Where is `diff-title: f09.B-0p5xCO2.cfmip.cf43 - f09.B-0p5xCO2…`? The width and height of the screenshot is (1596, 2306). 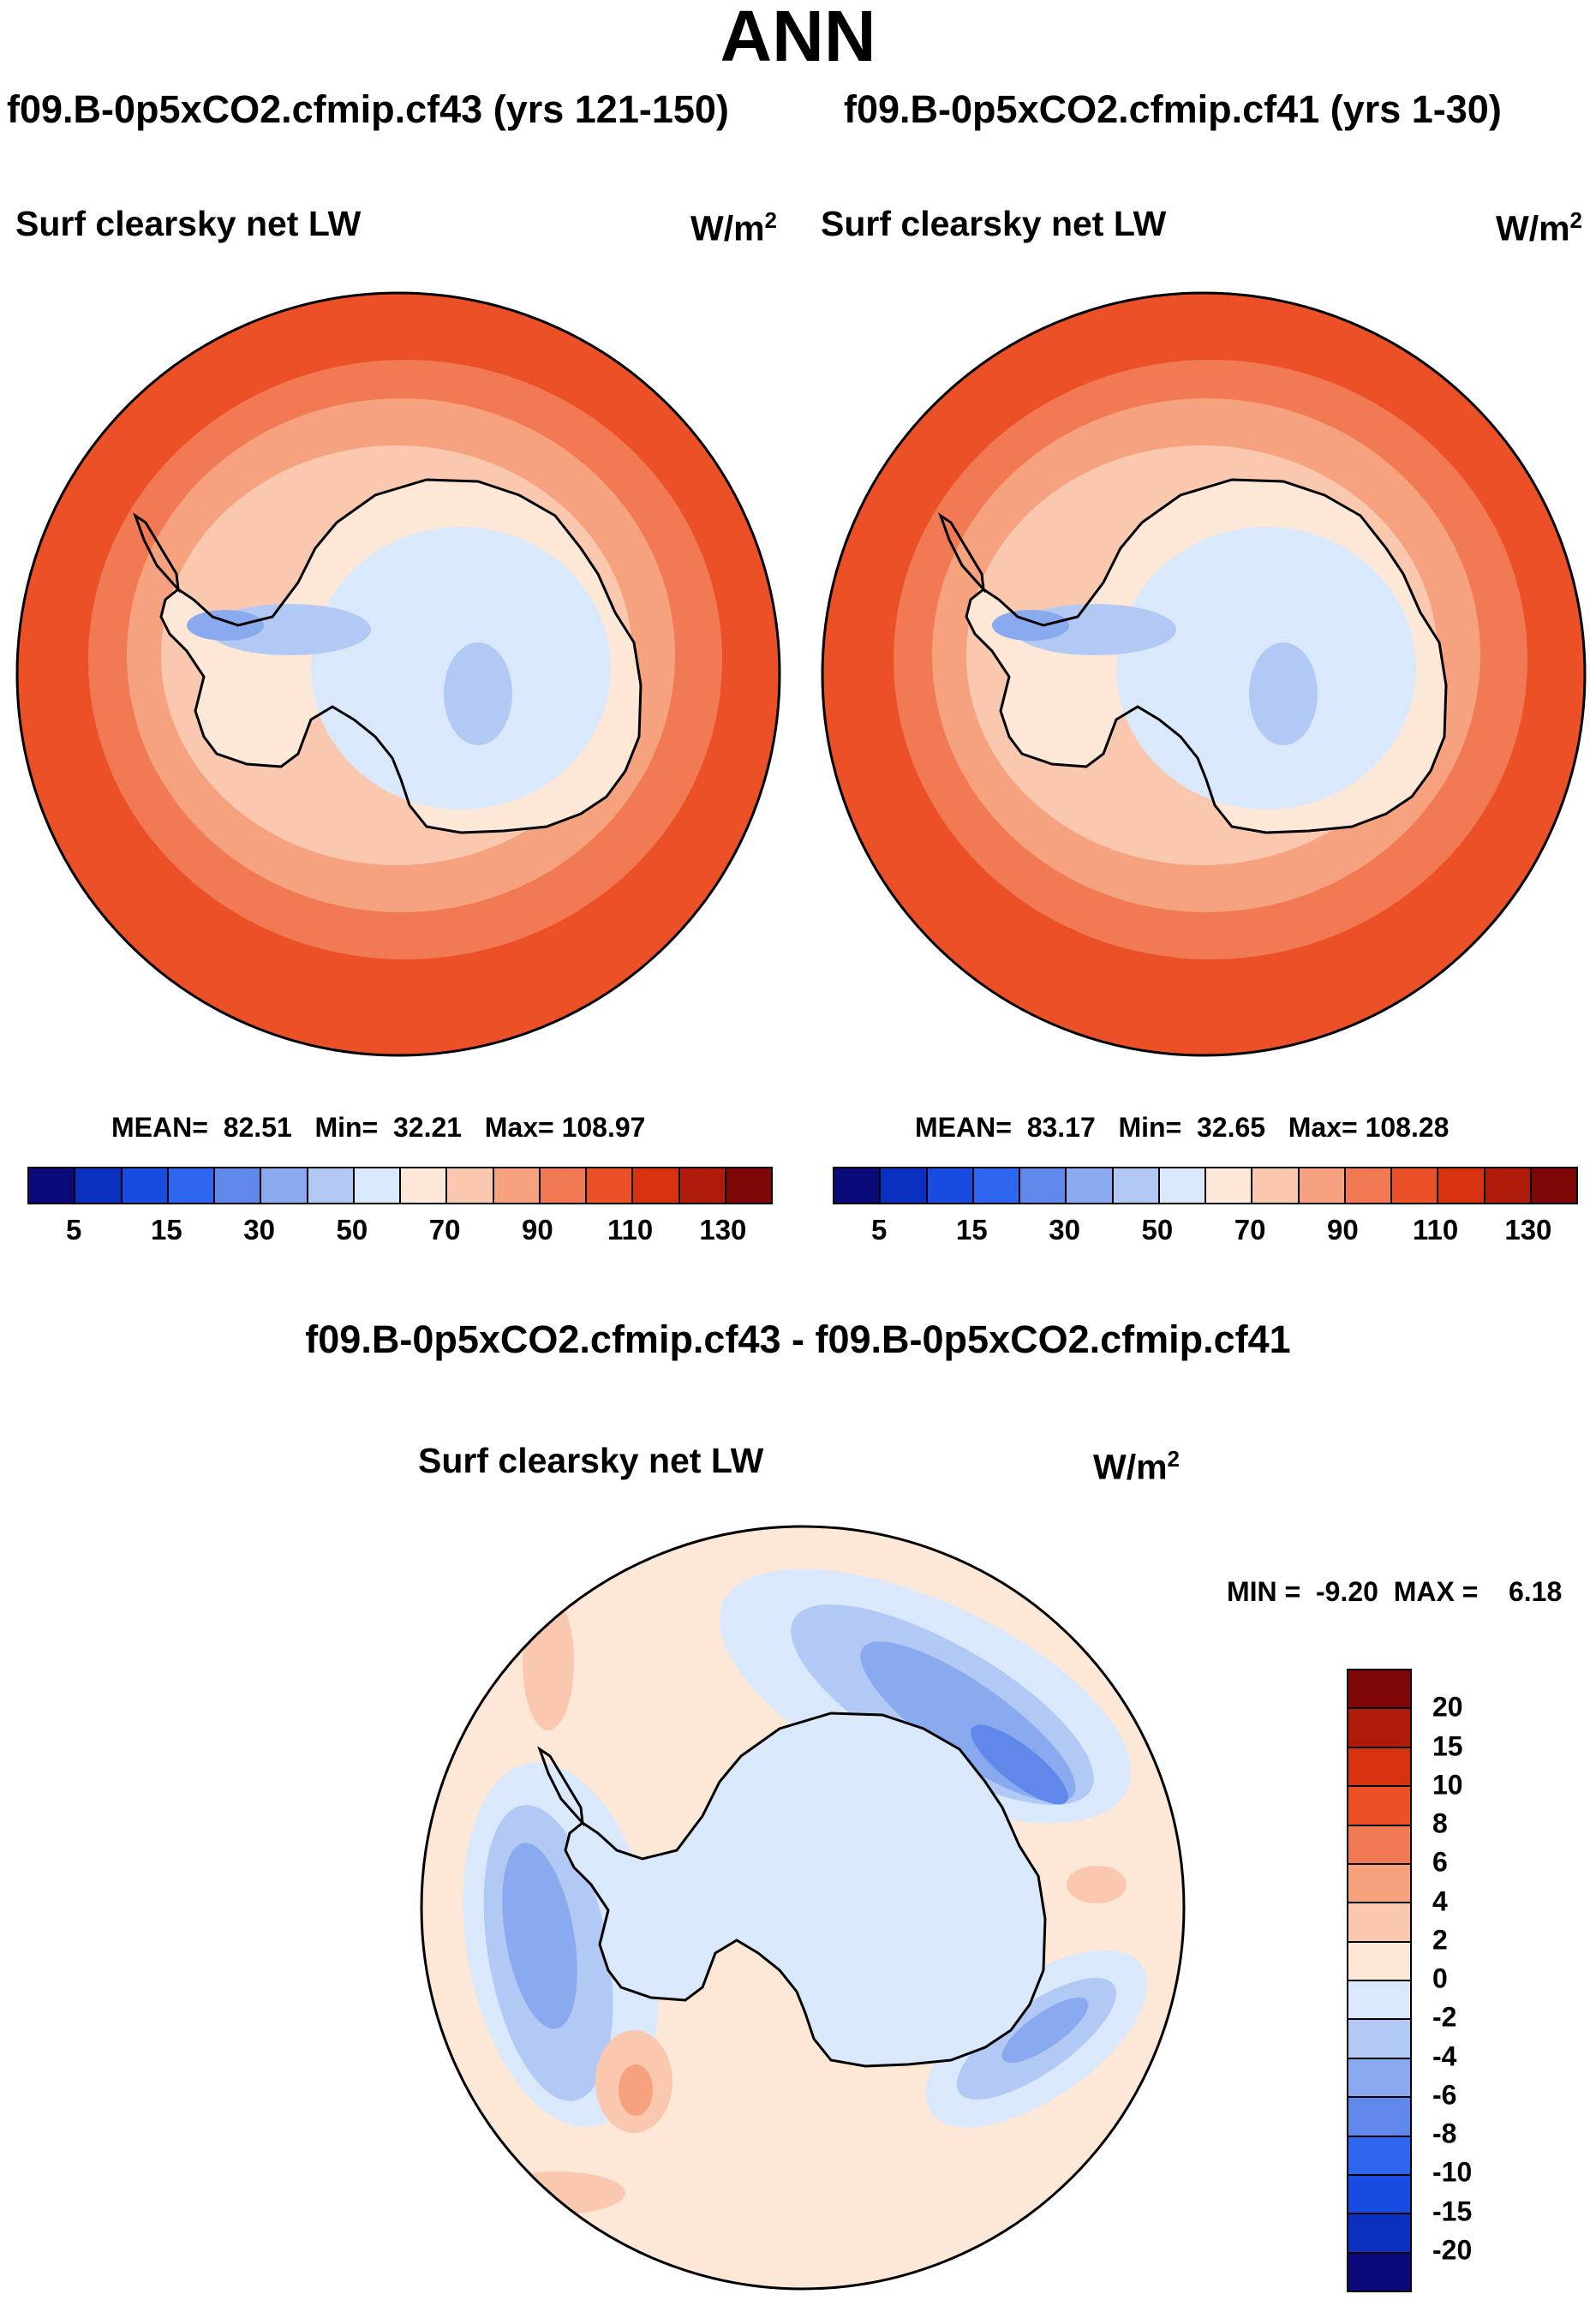
diff-title: f09.B-0p5xCO2.cfmip.cf43 - f09.B-0p5xCO2… is located at coordinates (798, 1339).